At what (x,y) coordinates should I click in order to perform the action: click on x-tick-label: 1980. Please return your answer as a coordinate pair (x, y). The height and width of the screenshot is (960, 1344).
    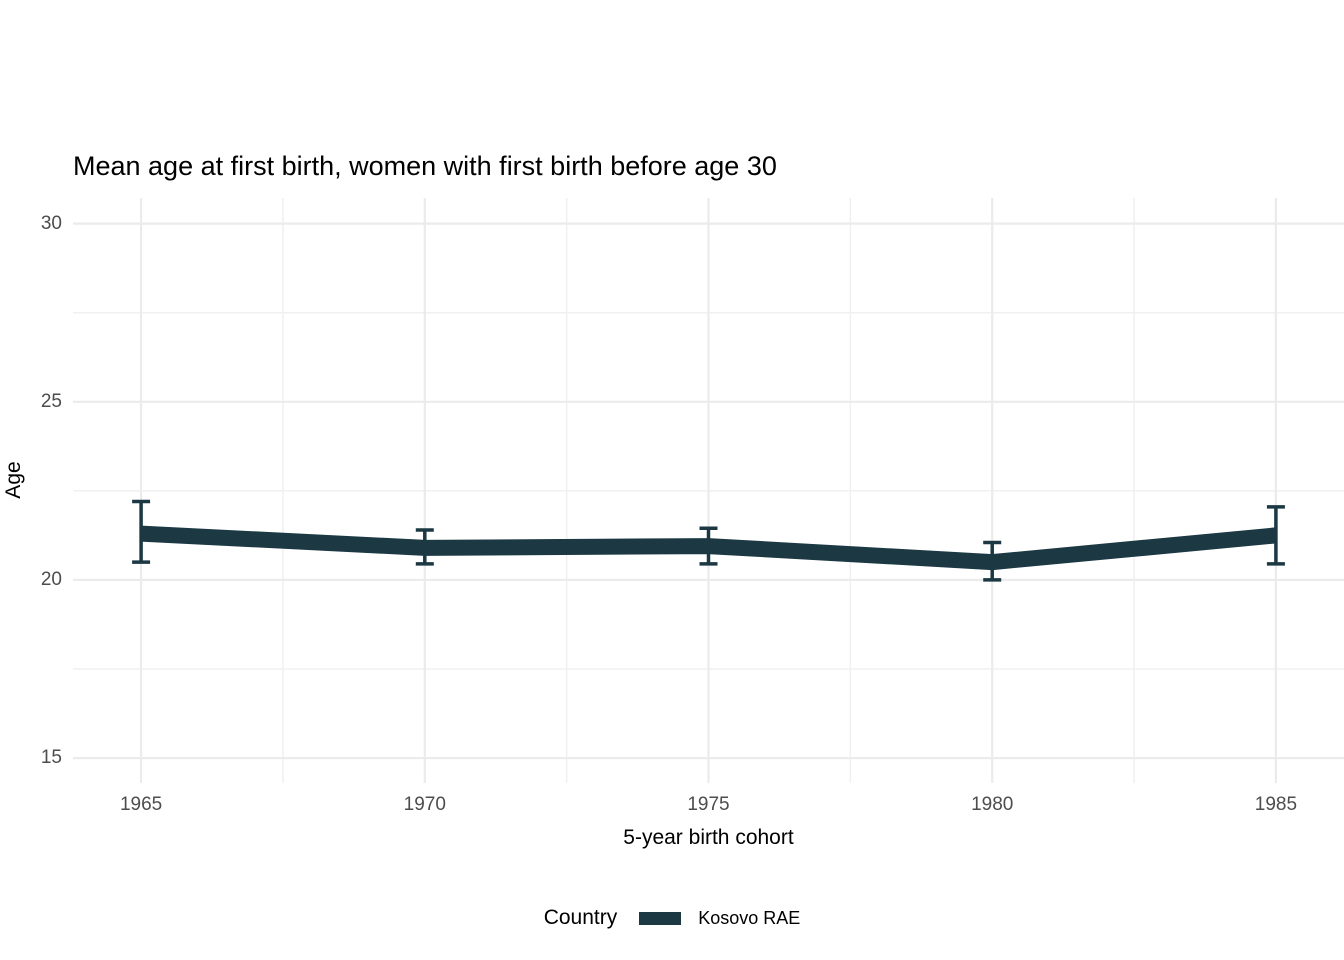
    Looking at the image, I should click on (992, 804).